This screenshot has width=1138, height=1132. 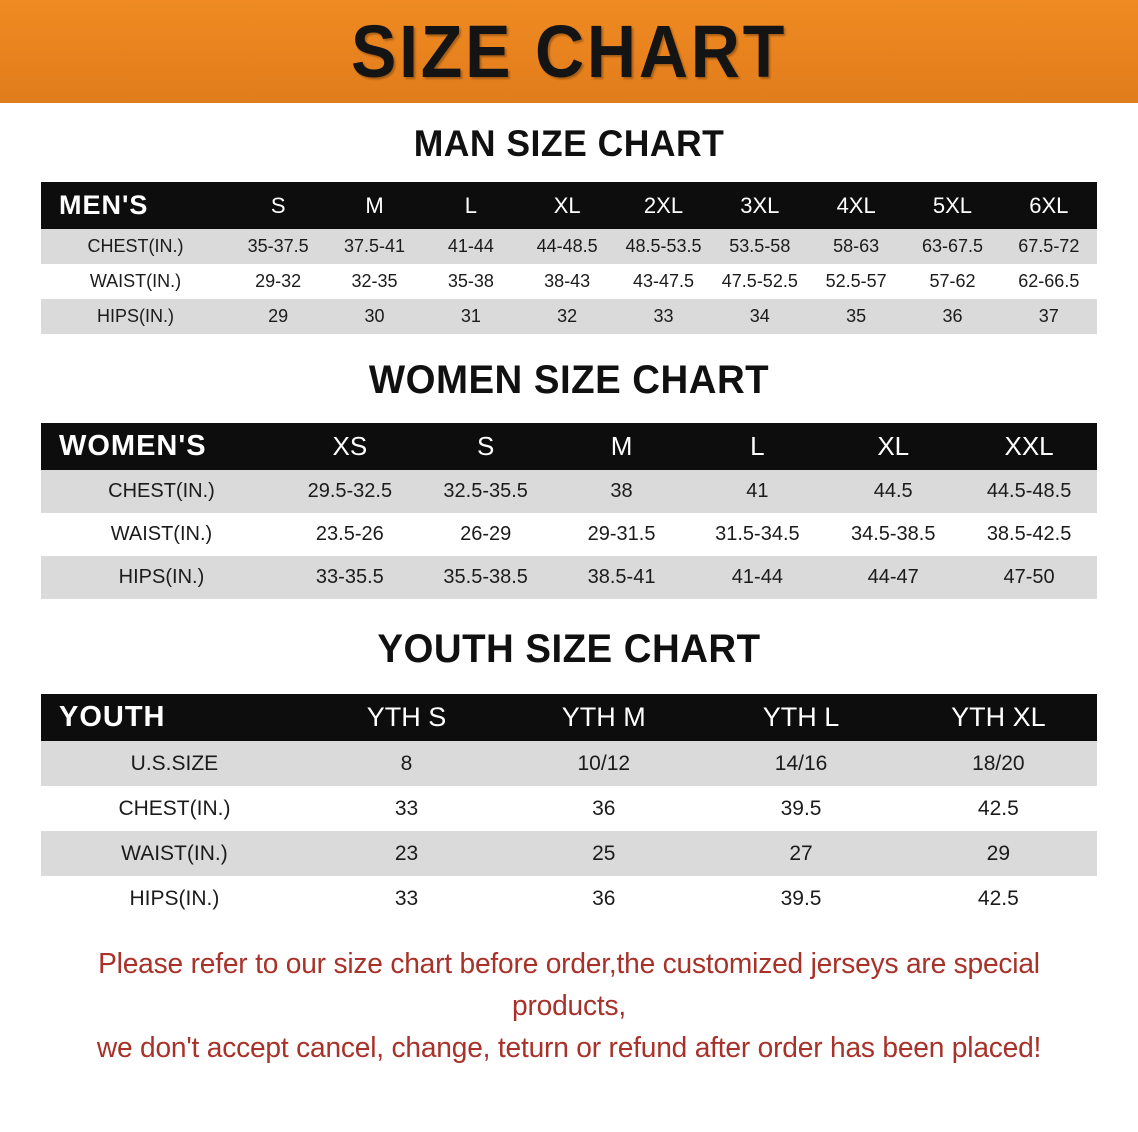 What do you see at coordinates (801, 898) in the screenshot?
I see `youth-cell-r4-c3: 39.5` at bounding box center [801, 898].